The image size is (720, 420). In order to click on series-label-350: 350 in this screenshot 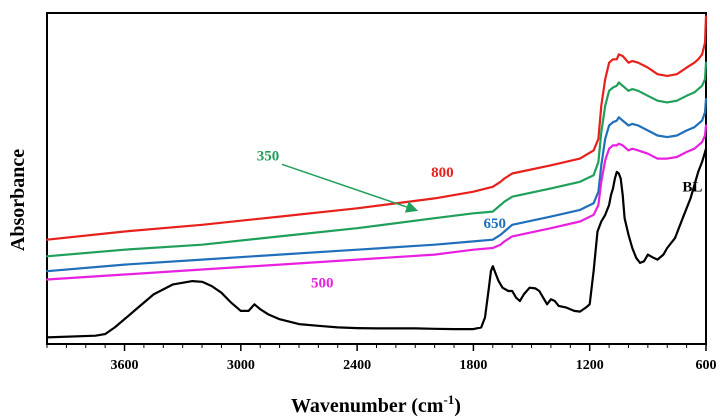, I will do `click(268, 156)`.